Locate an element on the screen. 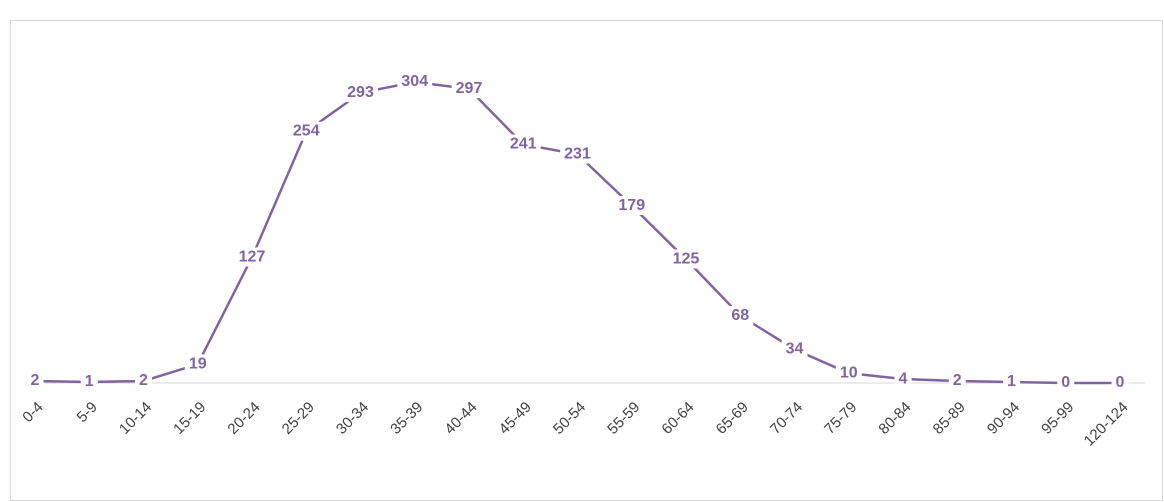 This screenshot has height=502, width=1164. value-label: 125 is located at coordinates (686, 258).